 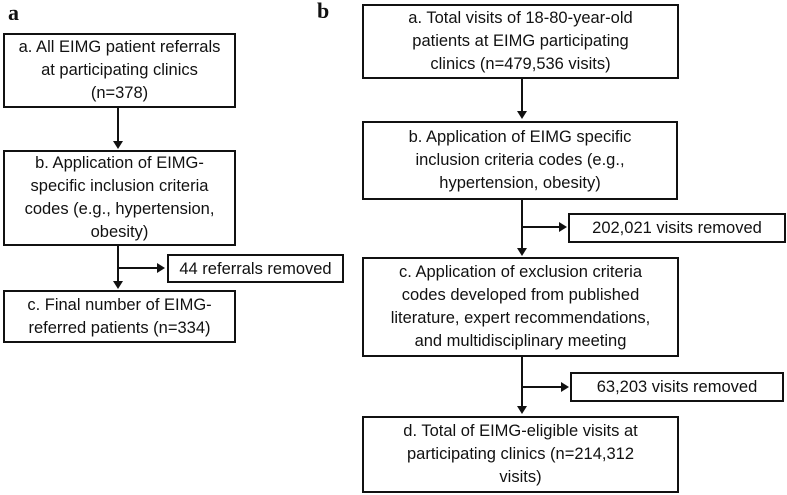 What do you see at coordinates (677, 387) in the screenshot?
I see `flow-box-b-visits-removed-2: 63,203 visits removed` at bounding box center [677, 387].